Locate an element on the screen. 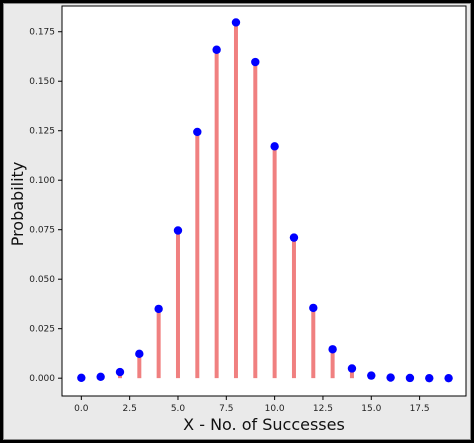  y-tick-label: 0.100 is located at coordinates (42, 181).